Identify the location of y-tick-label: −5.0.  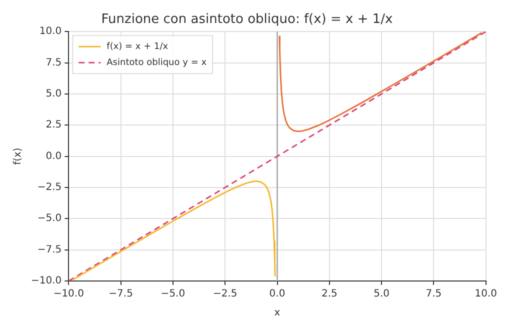
(49, 218).